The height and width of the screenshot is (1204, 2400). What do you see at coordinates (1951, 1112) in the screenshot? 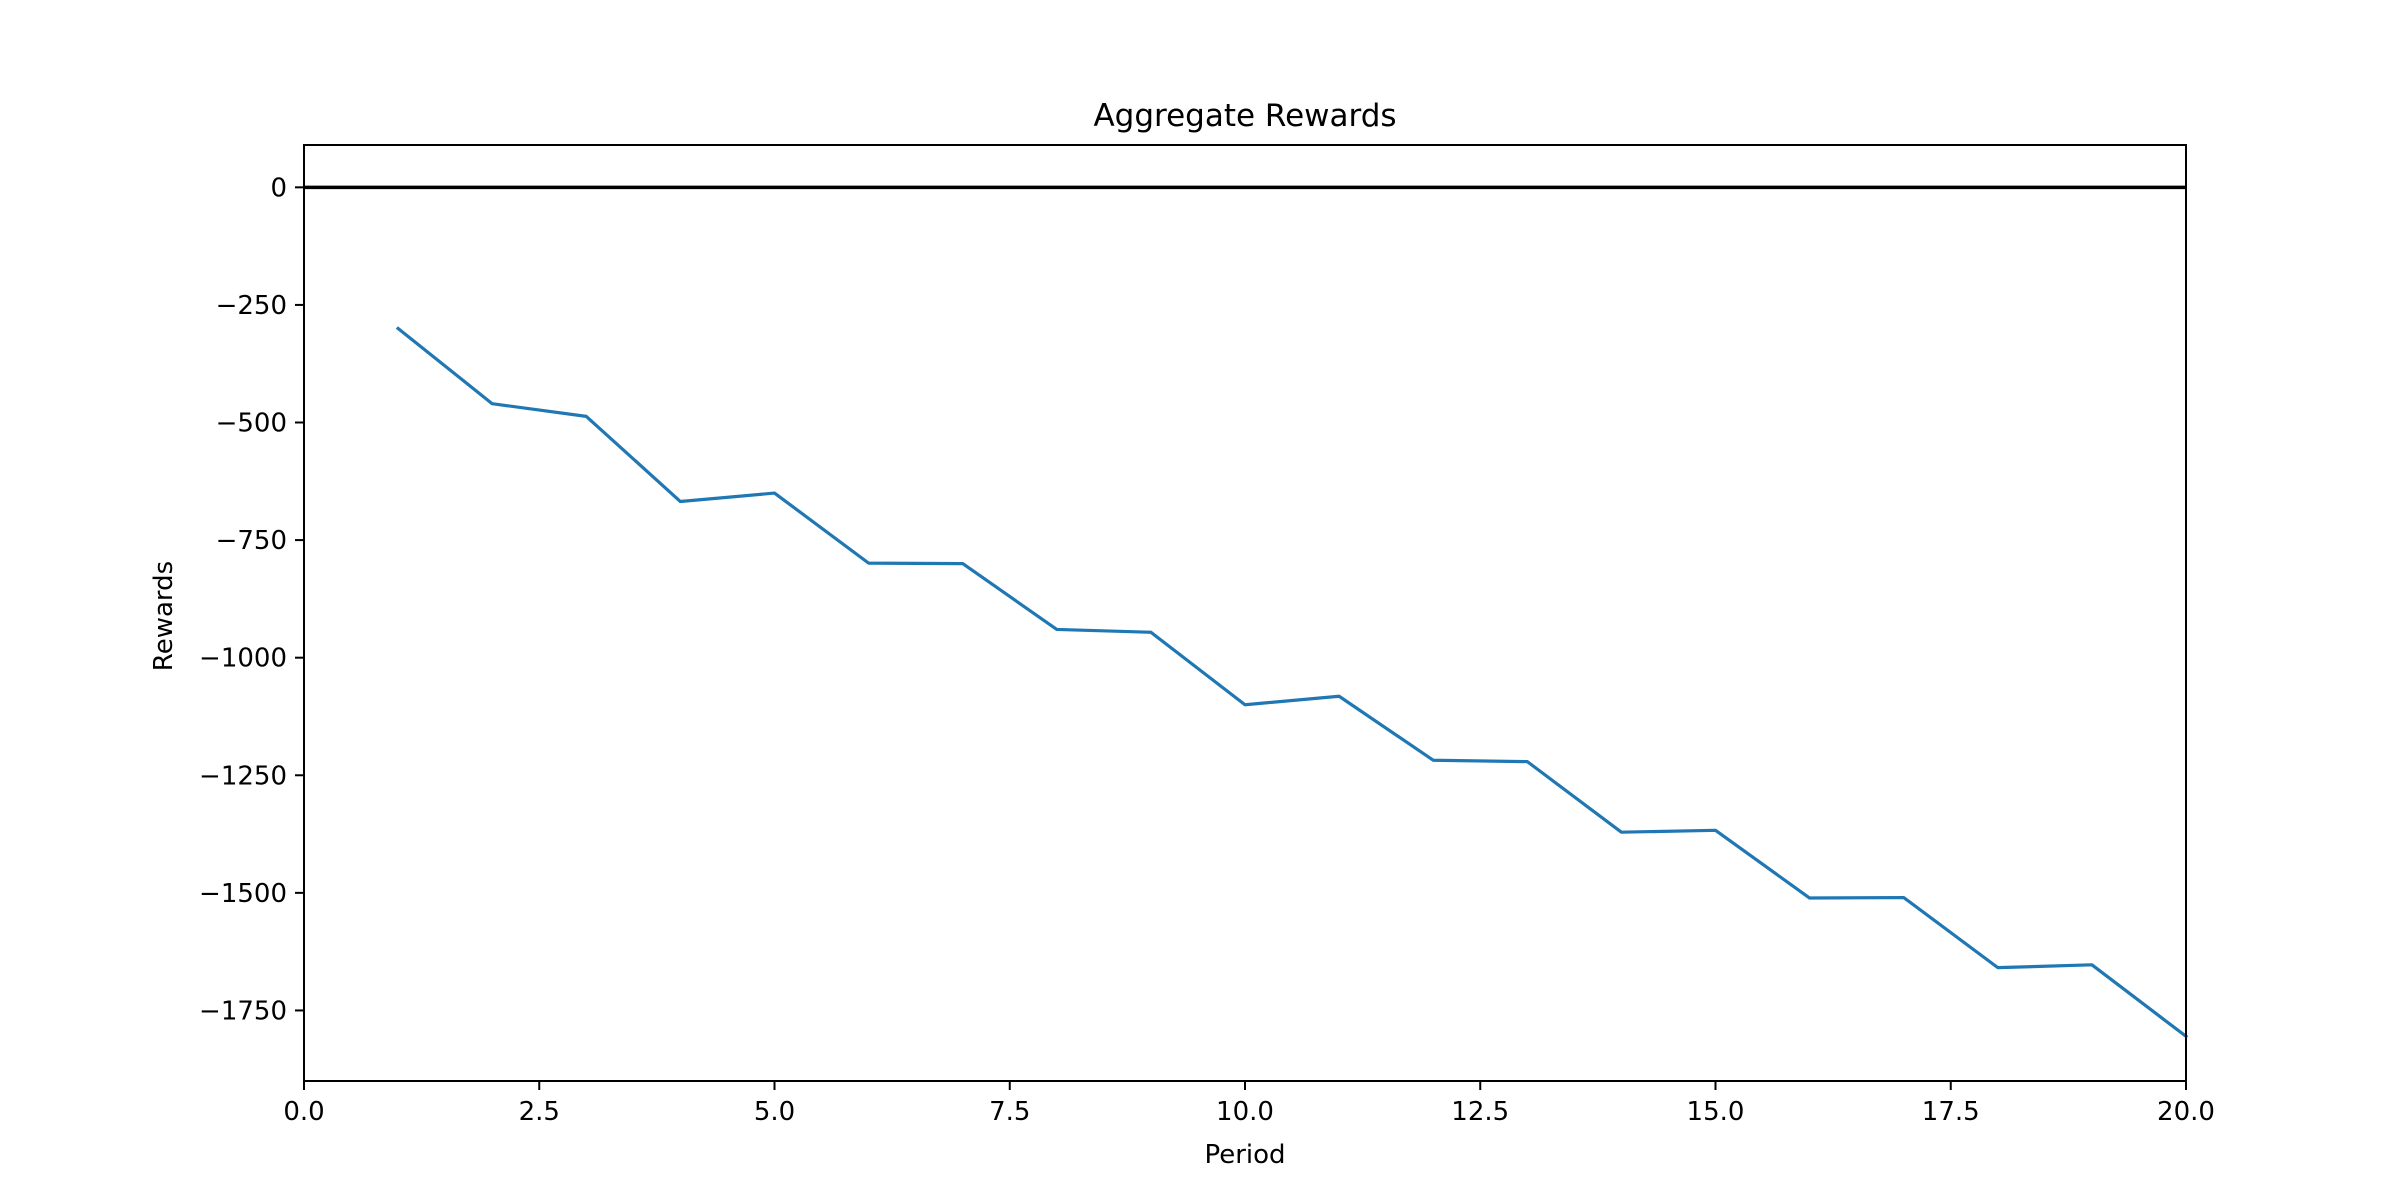
I see `x-tick-label: 17.5` at bounding box center [1951, 1112].